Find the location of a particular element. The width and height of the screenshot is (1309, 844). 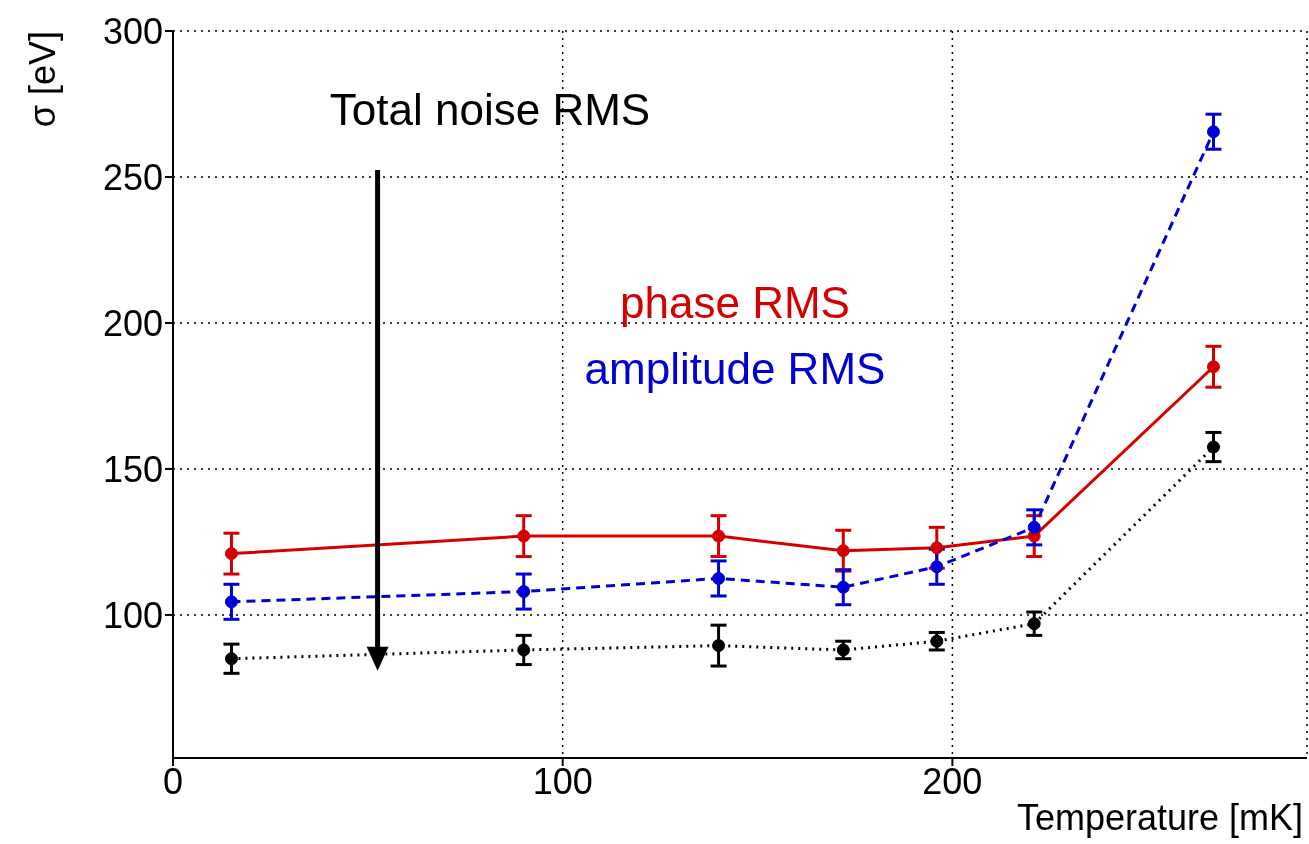

y-tick-label: 300 is located at coordinates (132, 31).